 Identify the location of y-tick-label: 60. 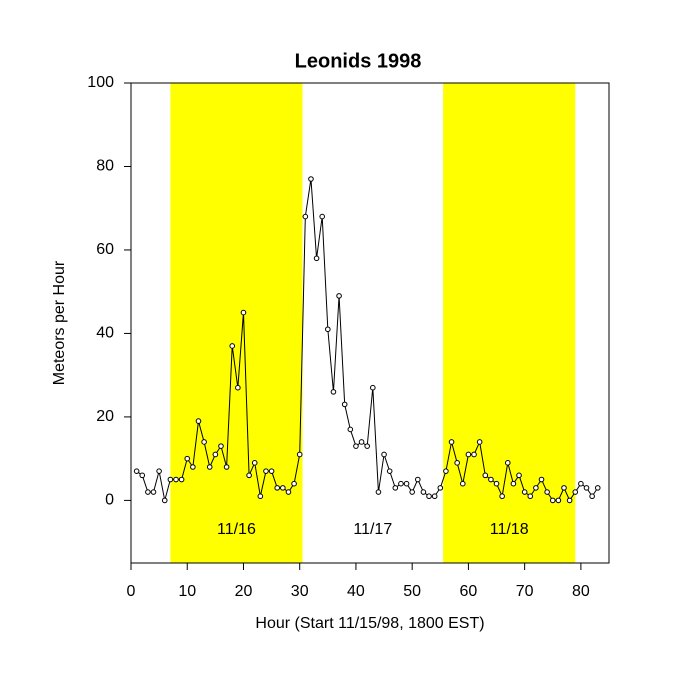
(105, 249).